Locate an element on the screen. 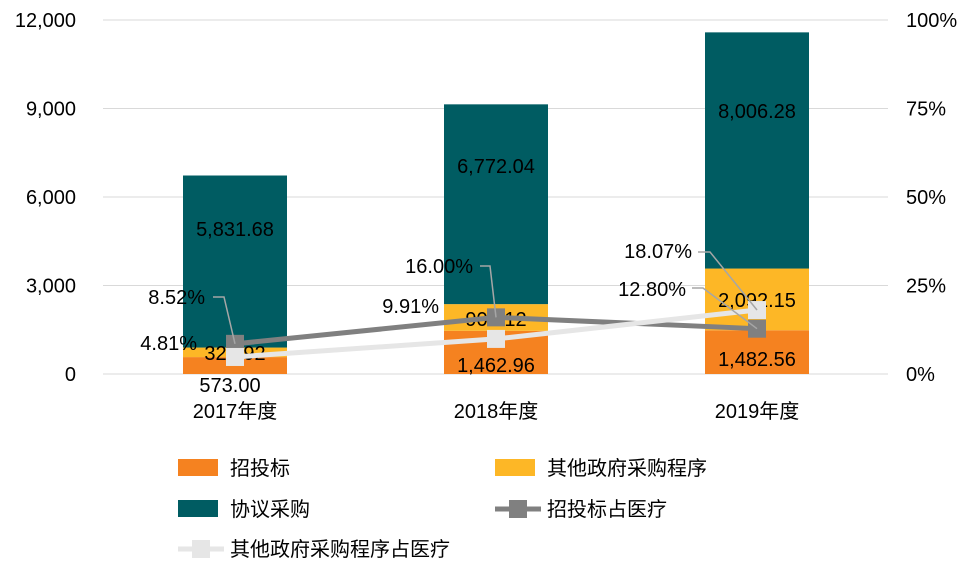  legend-label: 协议采购 is located at coordinates (270, 509).